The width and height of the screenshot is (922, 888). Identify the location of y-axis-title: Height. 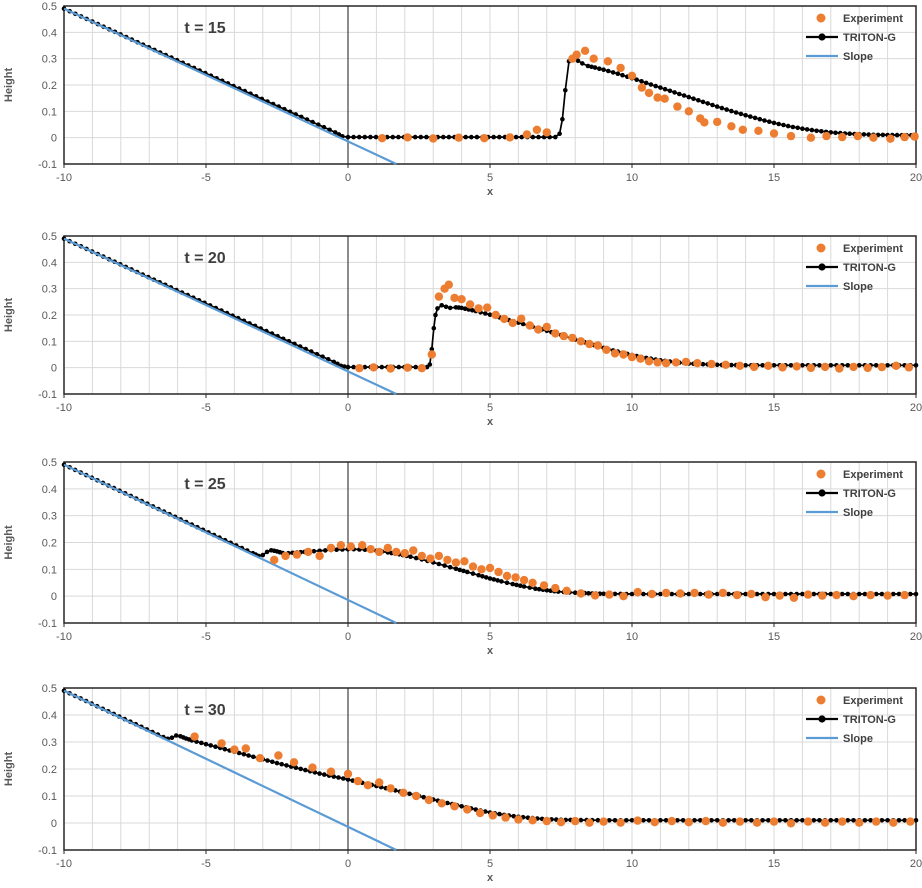
(9, 769).